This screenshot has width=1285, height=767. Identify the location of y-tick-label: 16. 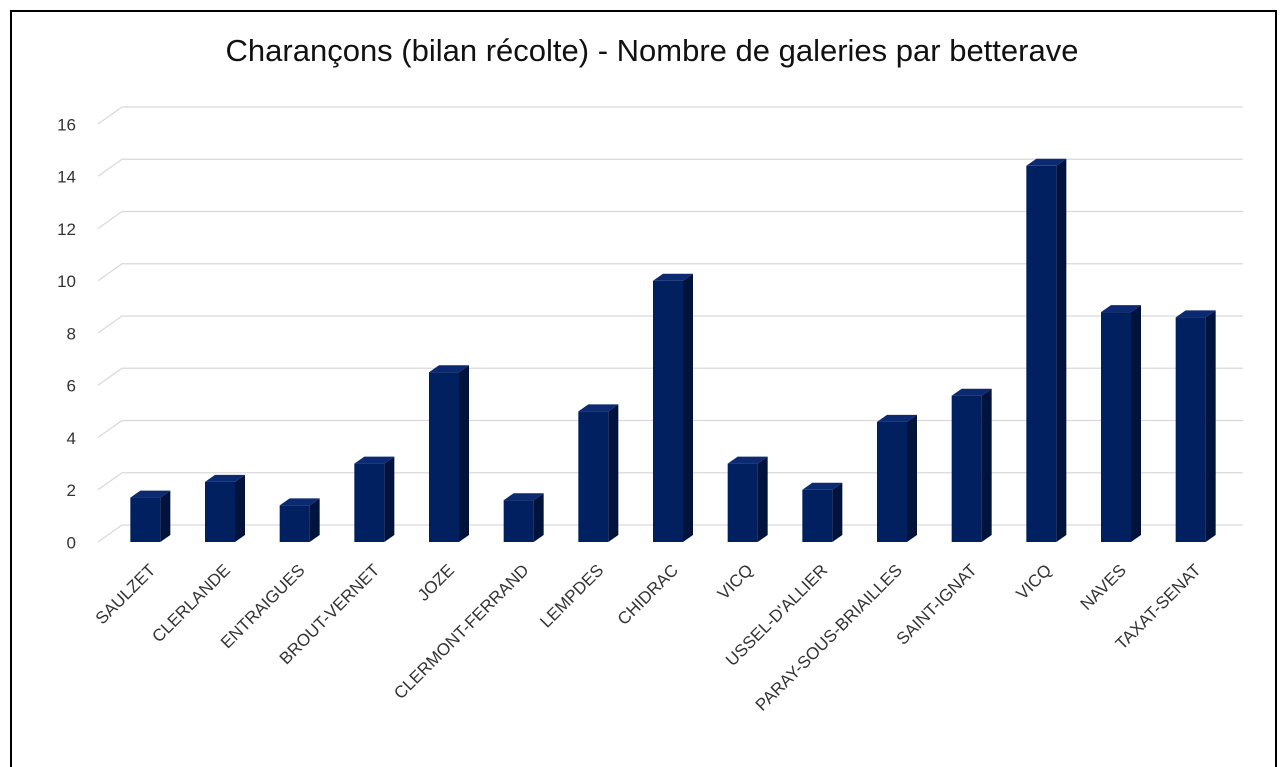
(66, 124).